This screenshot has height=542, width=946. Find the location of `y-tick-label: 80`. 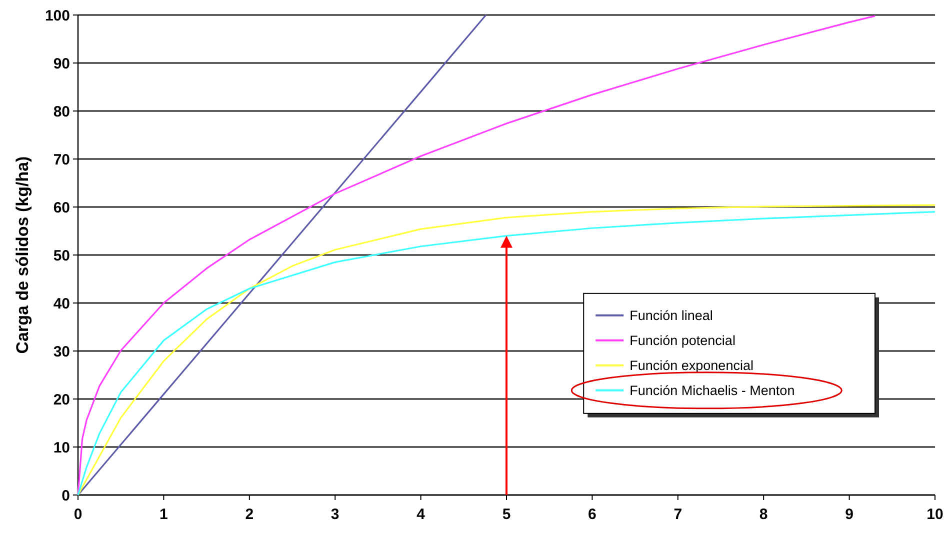

y-tick-label: 80 is located at coordinates (61, 111).